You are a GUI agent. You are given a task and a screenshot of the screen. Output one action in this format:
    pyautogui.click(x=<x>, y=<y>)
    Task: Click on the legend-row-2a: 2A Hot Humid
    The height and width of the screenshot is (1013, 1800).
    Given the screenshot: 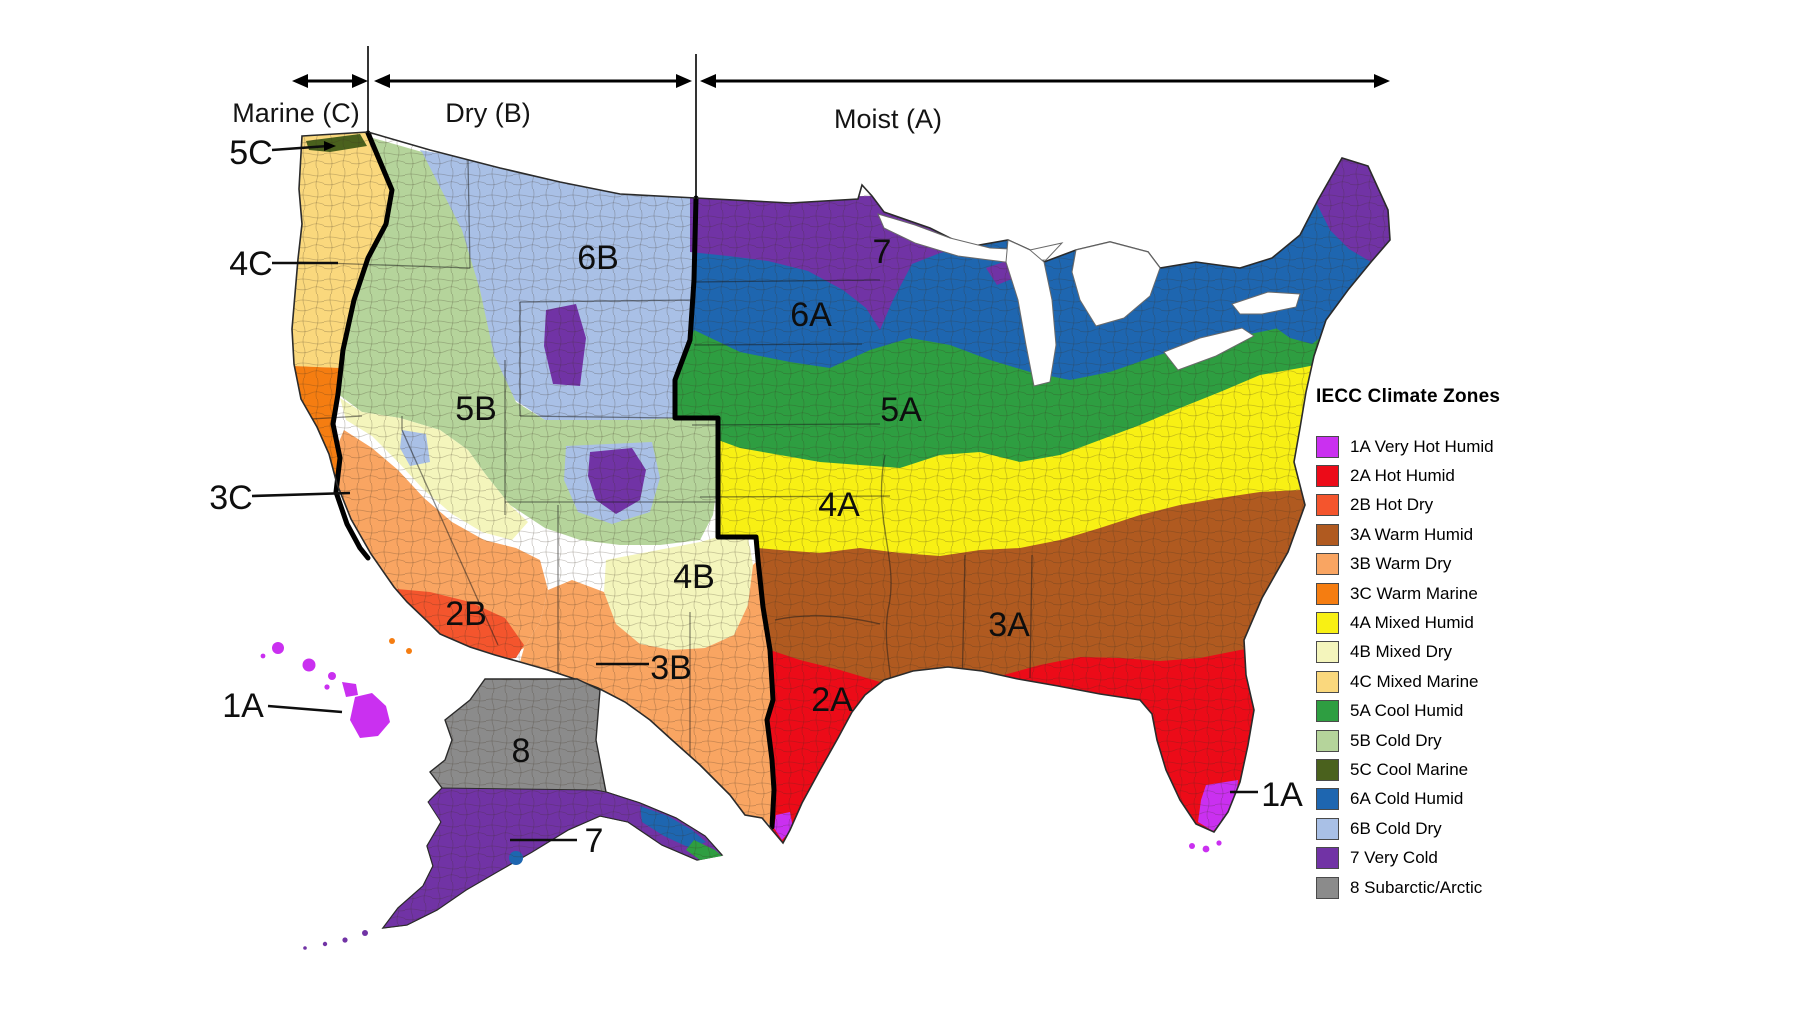 What is the action you would take?
    pyautogui.click(x=1436, y=475)
    